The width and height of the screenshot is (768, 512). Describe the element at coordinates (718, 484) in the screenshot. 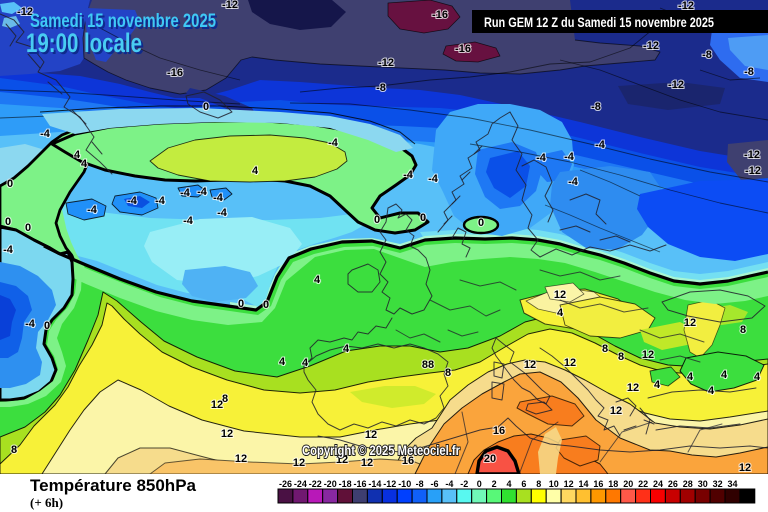

I see `svg-text: 32` at that location.